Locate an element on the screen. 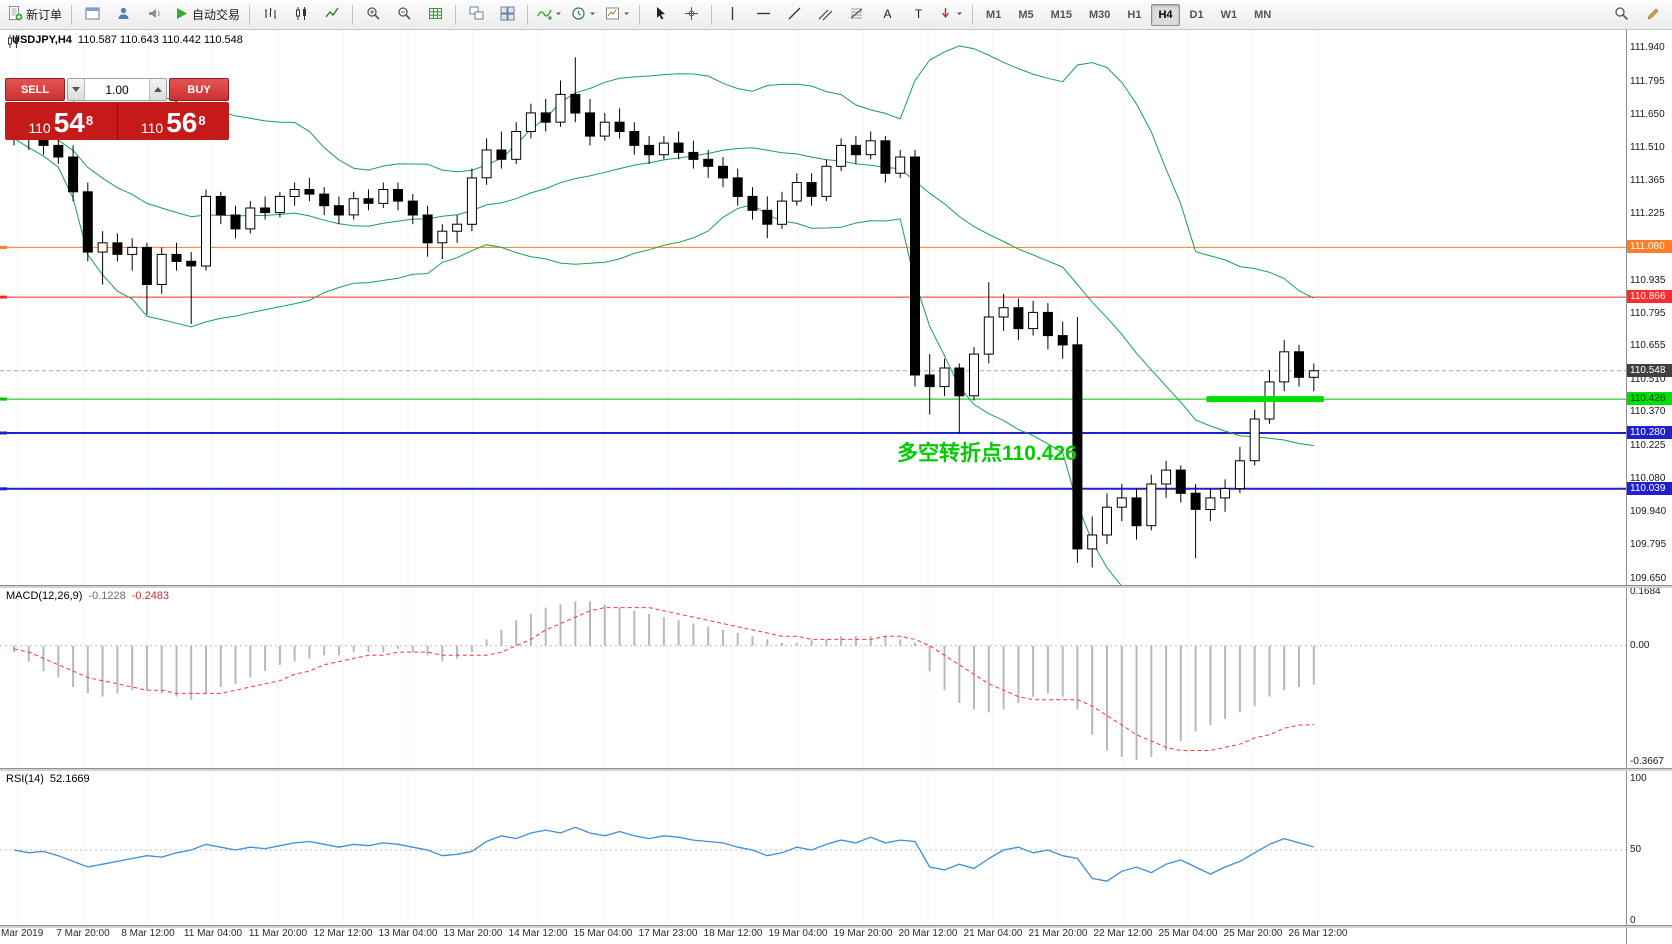 This screenshot has width=1672, height=944. cursor-tool-button is located at coordinates (660, 15).